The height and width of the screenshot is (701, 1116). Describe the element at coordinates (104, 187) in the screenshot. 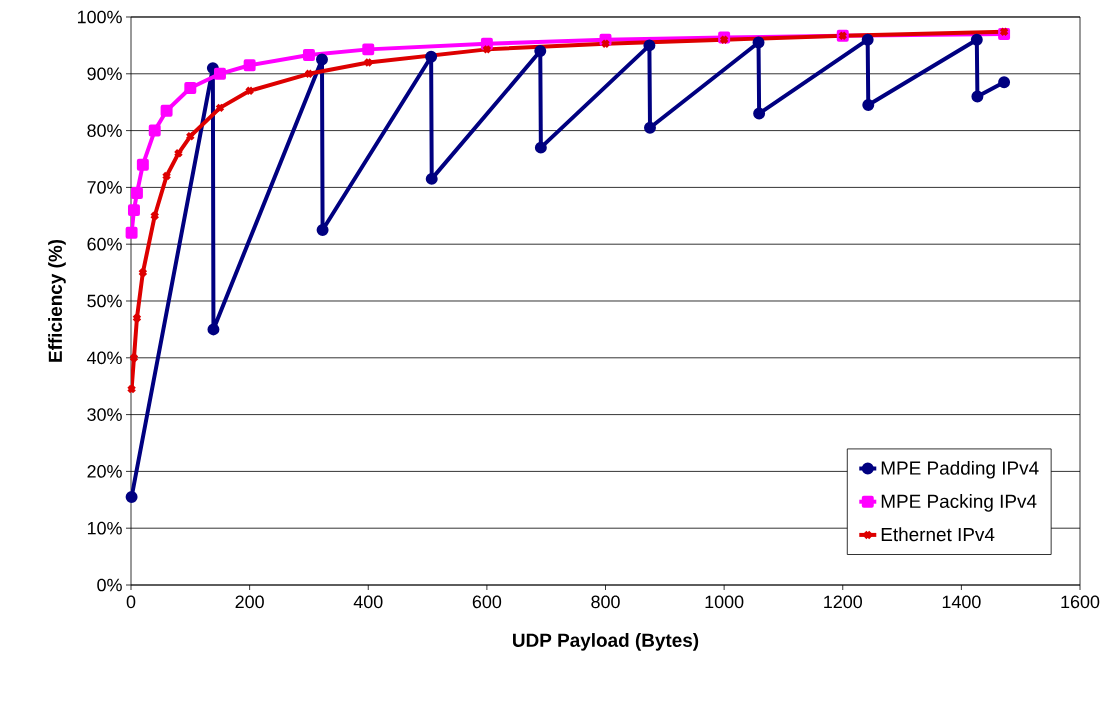

I see `y-tick-label: 70%` at that location.